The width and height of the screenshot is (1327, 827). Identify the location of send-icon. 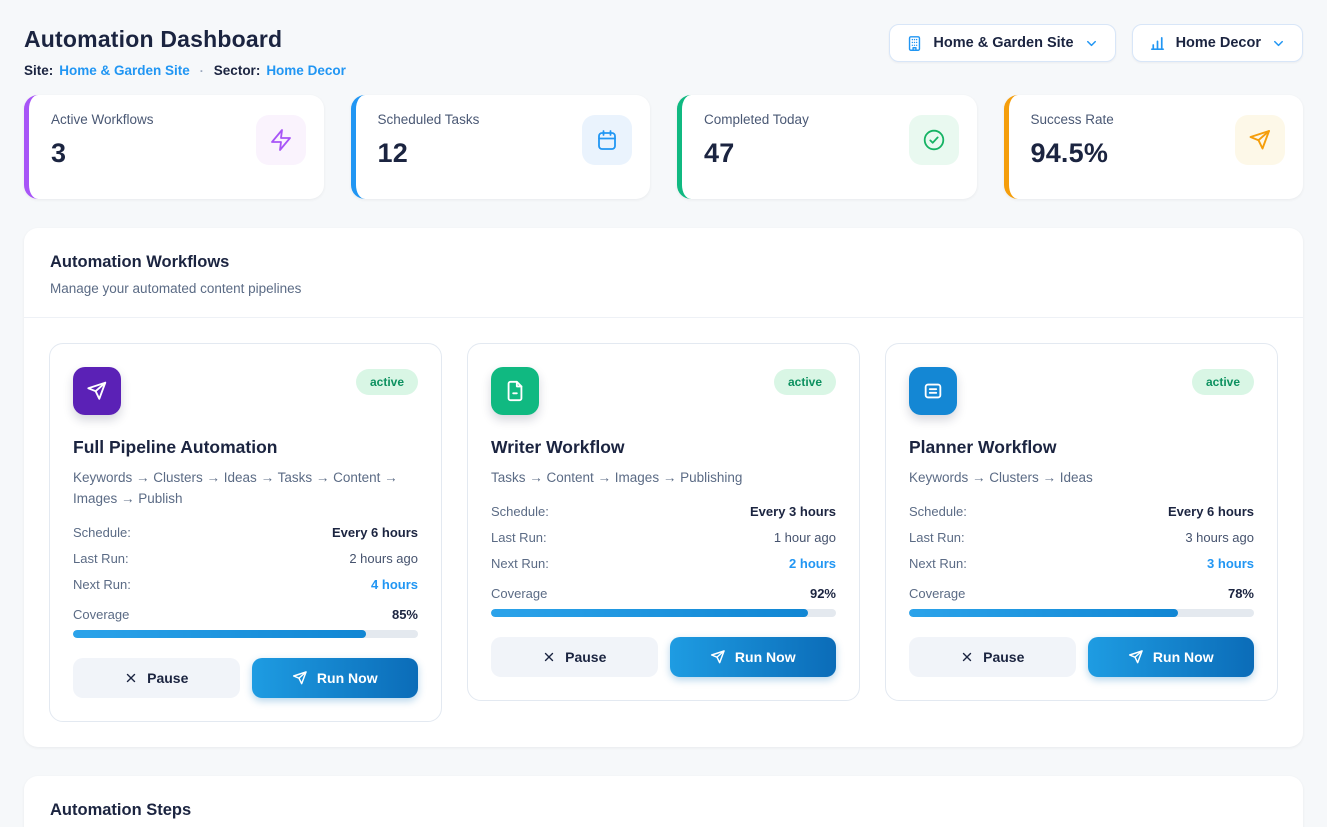
(1136, 657).